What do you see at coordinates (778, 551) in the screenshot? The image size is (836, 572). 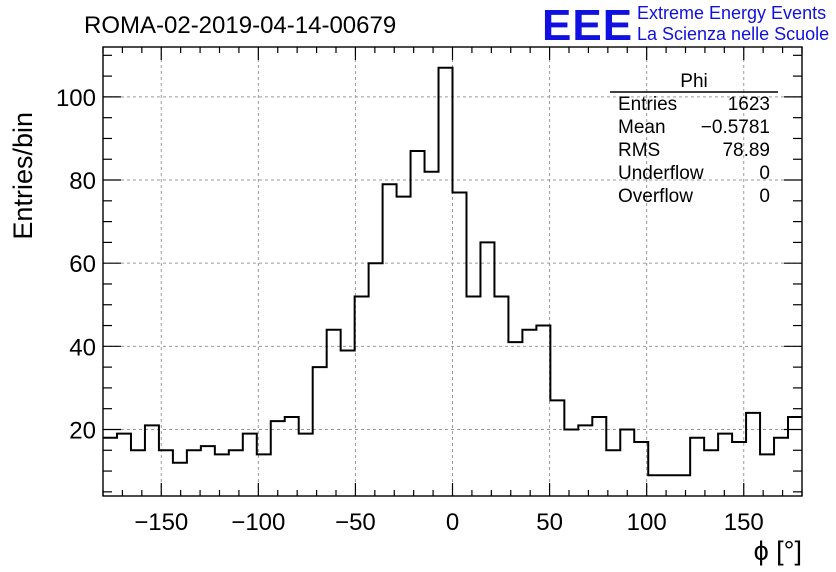 I see `x-axis-label: ϕ [°]` at bounding box center [778, 551].